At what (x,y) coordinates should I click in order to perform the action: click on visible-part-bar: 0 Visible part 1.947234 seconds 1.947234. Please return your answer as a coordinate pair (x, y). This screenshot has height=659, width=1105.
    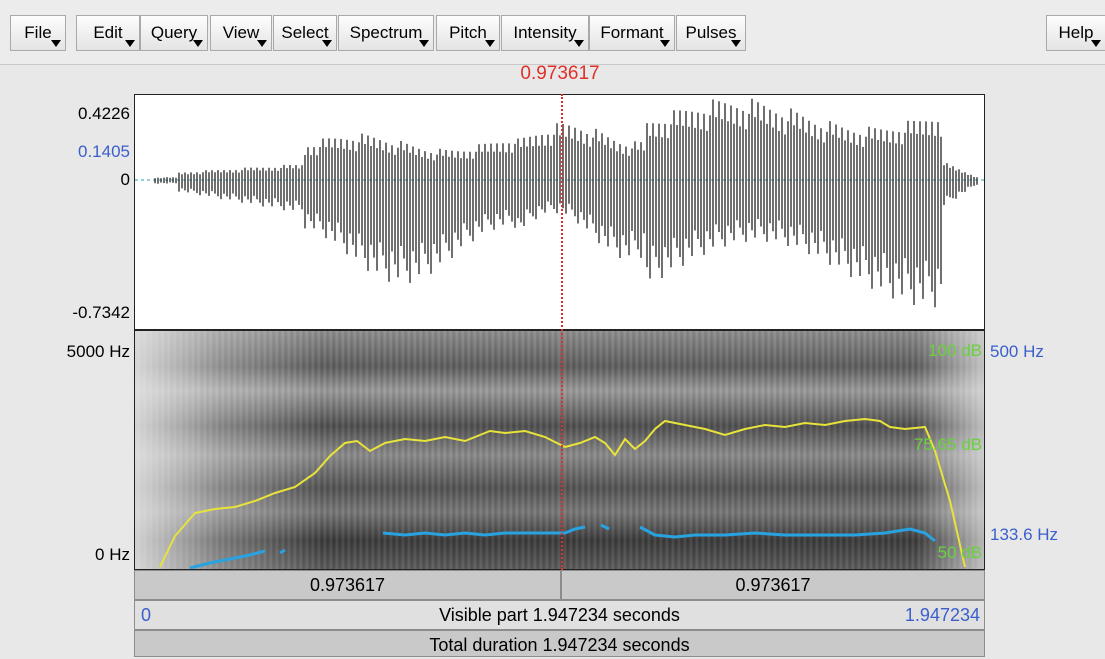
    Looking at the image, I should click on (559, 615).